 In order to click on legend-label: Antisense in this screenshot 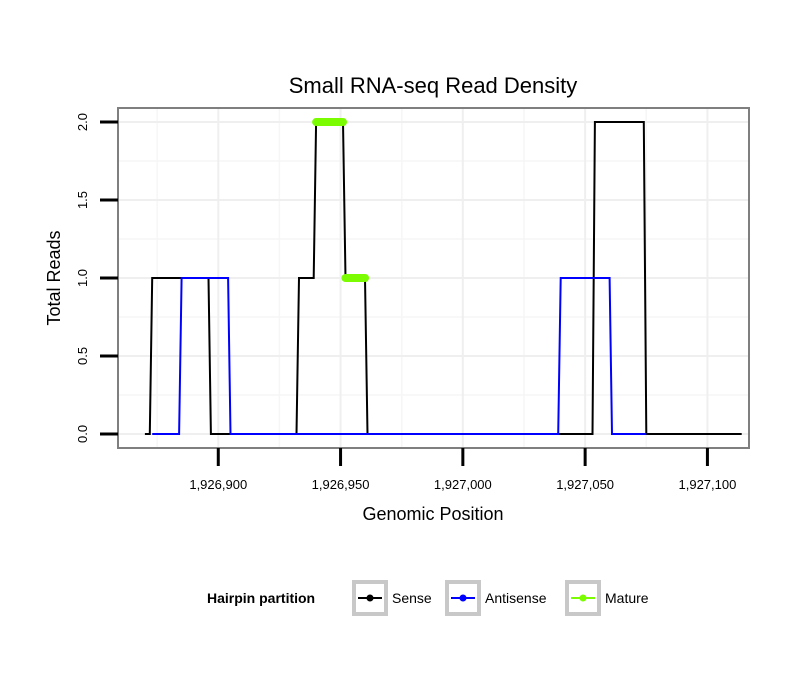, I will do `click(516, 598)`.